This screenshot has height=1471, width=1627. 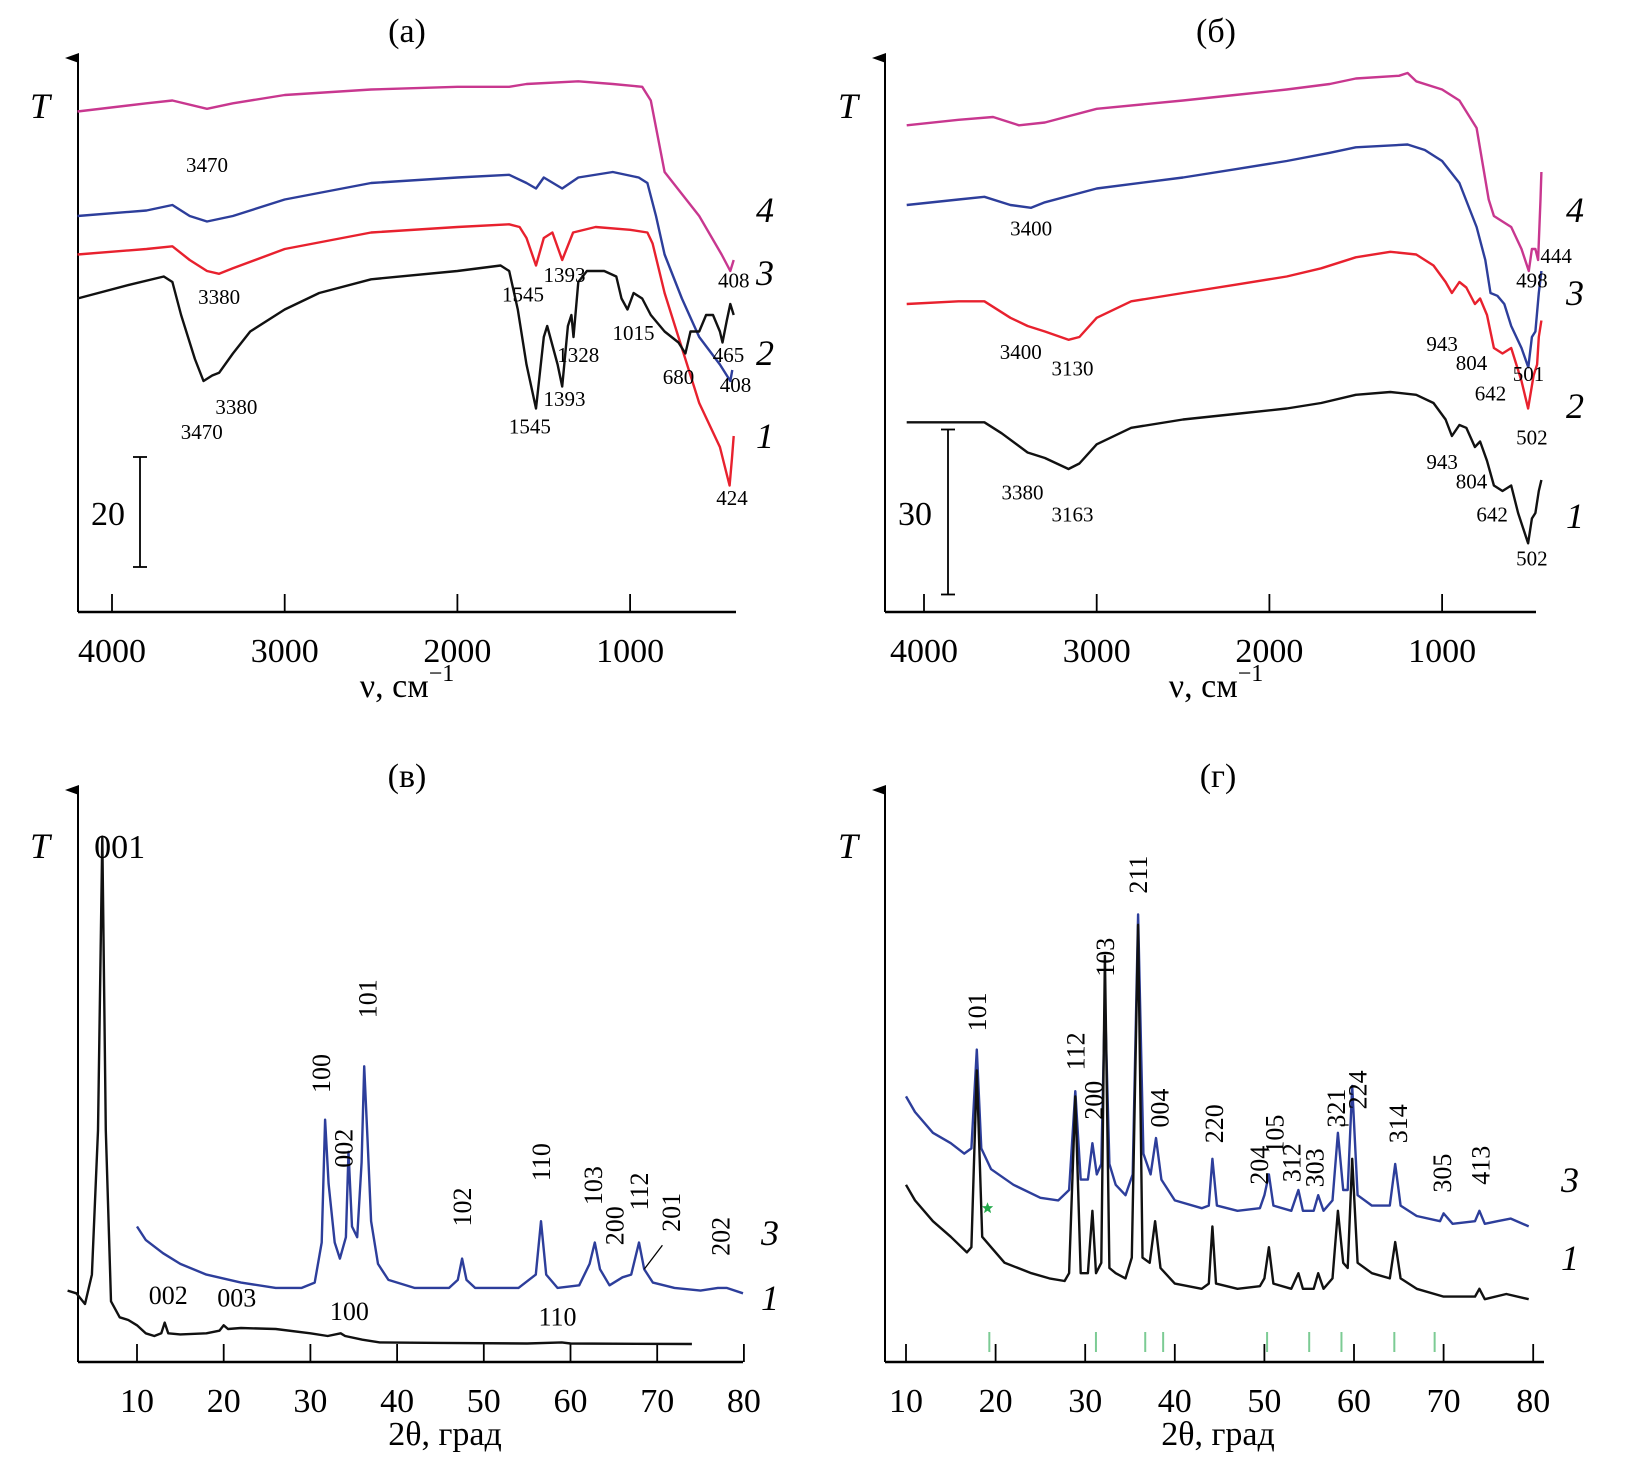 I want to click on panel-a-series-3-line, so click(x=405, y=276).